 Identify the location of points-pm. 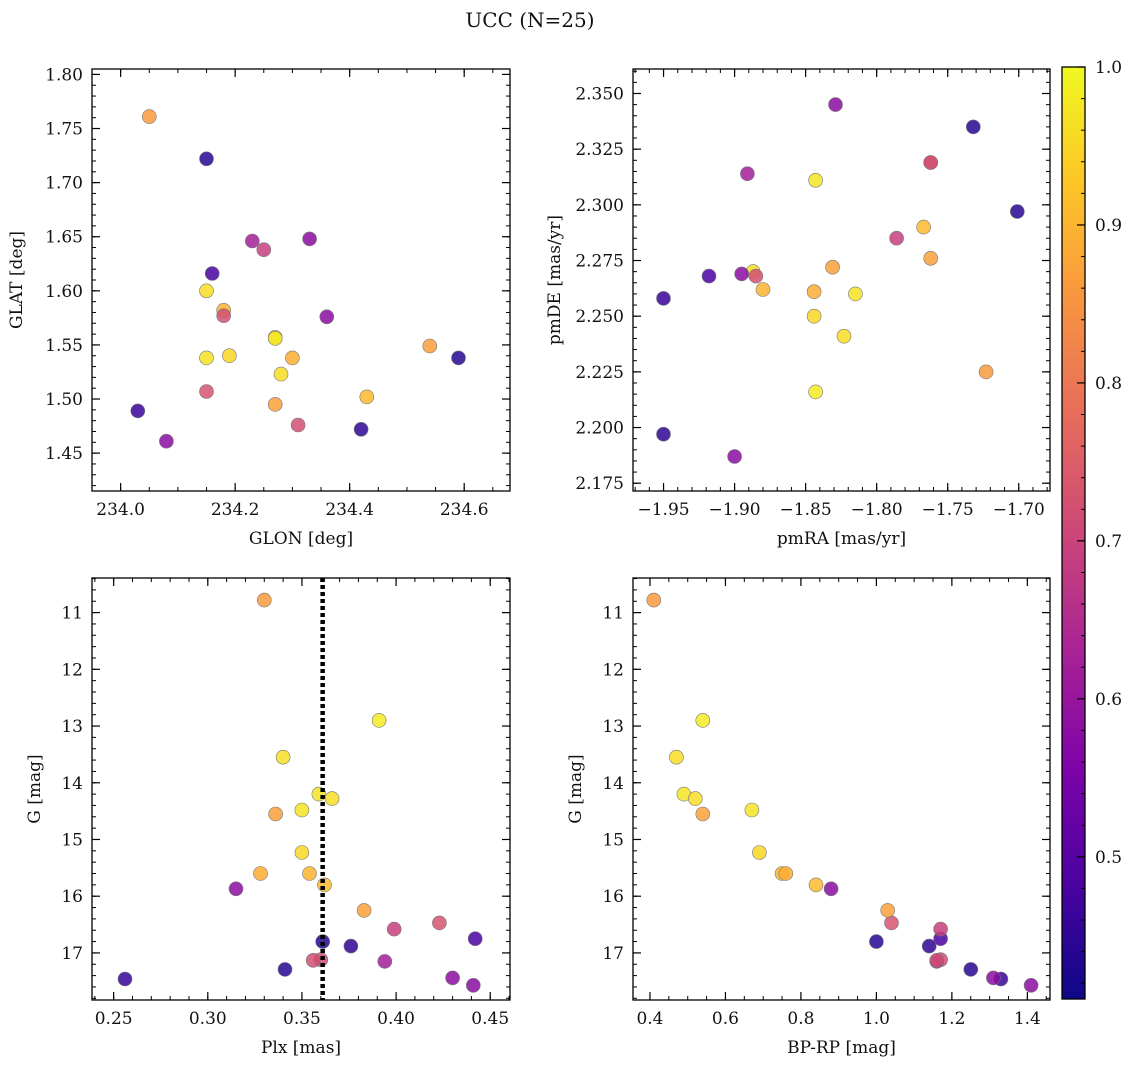
(840, 280).